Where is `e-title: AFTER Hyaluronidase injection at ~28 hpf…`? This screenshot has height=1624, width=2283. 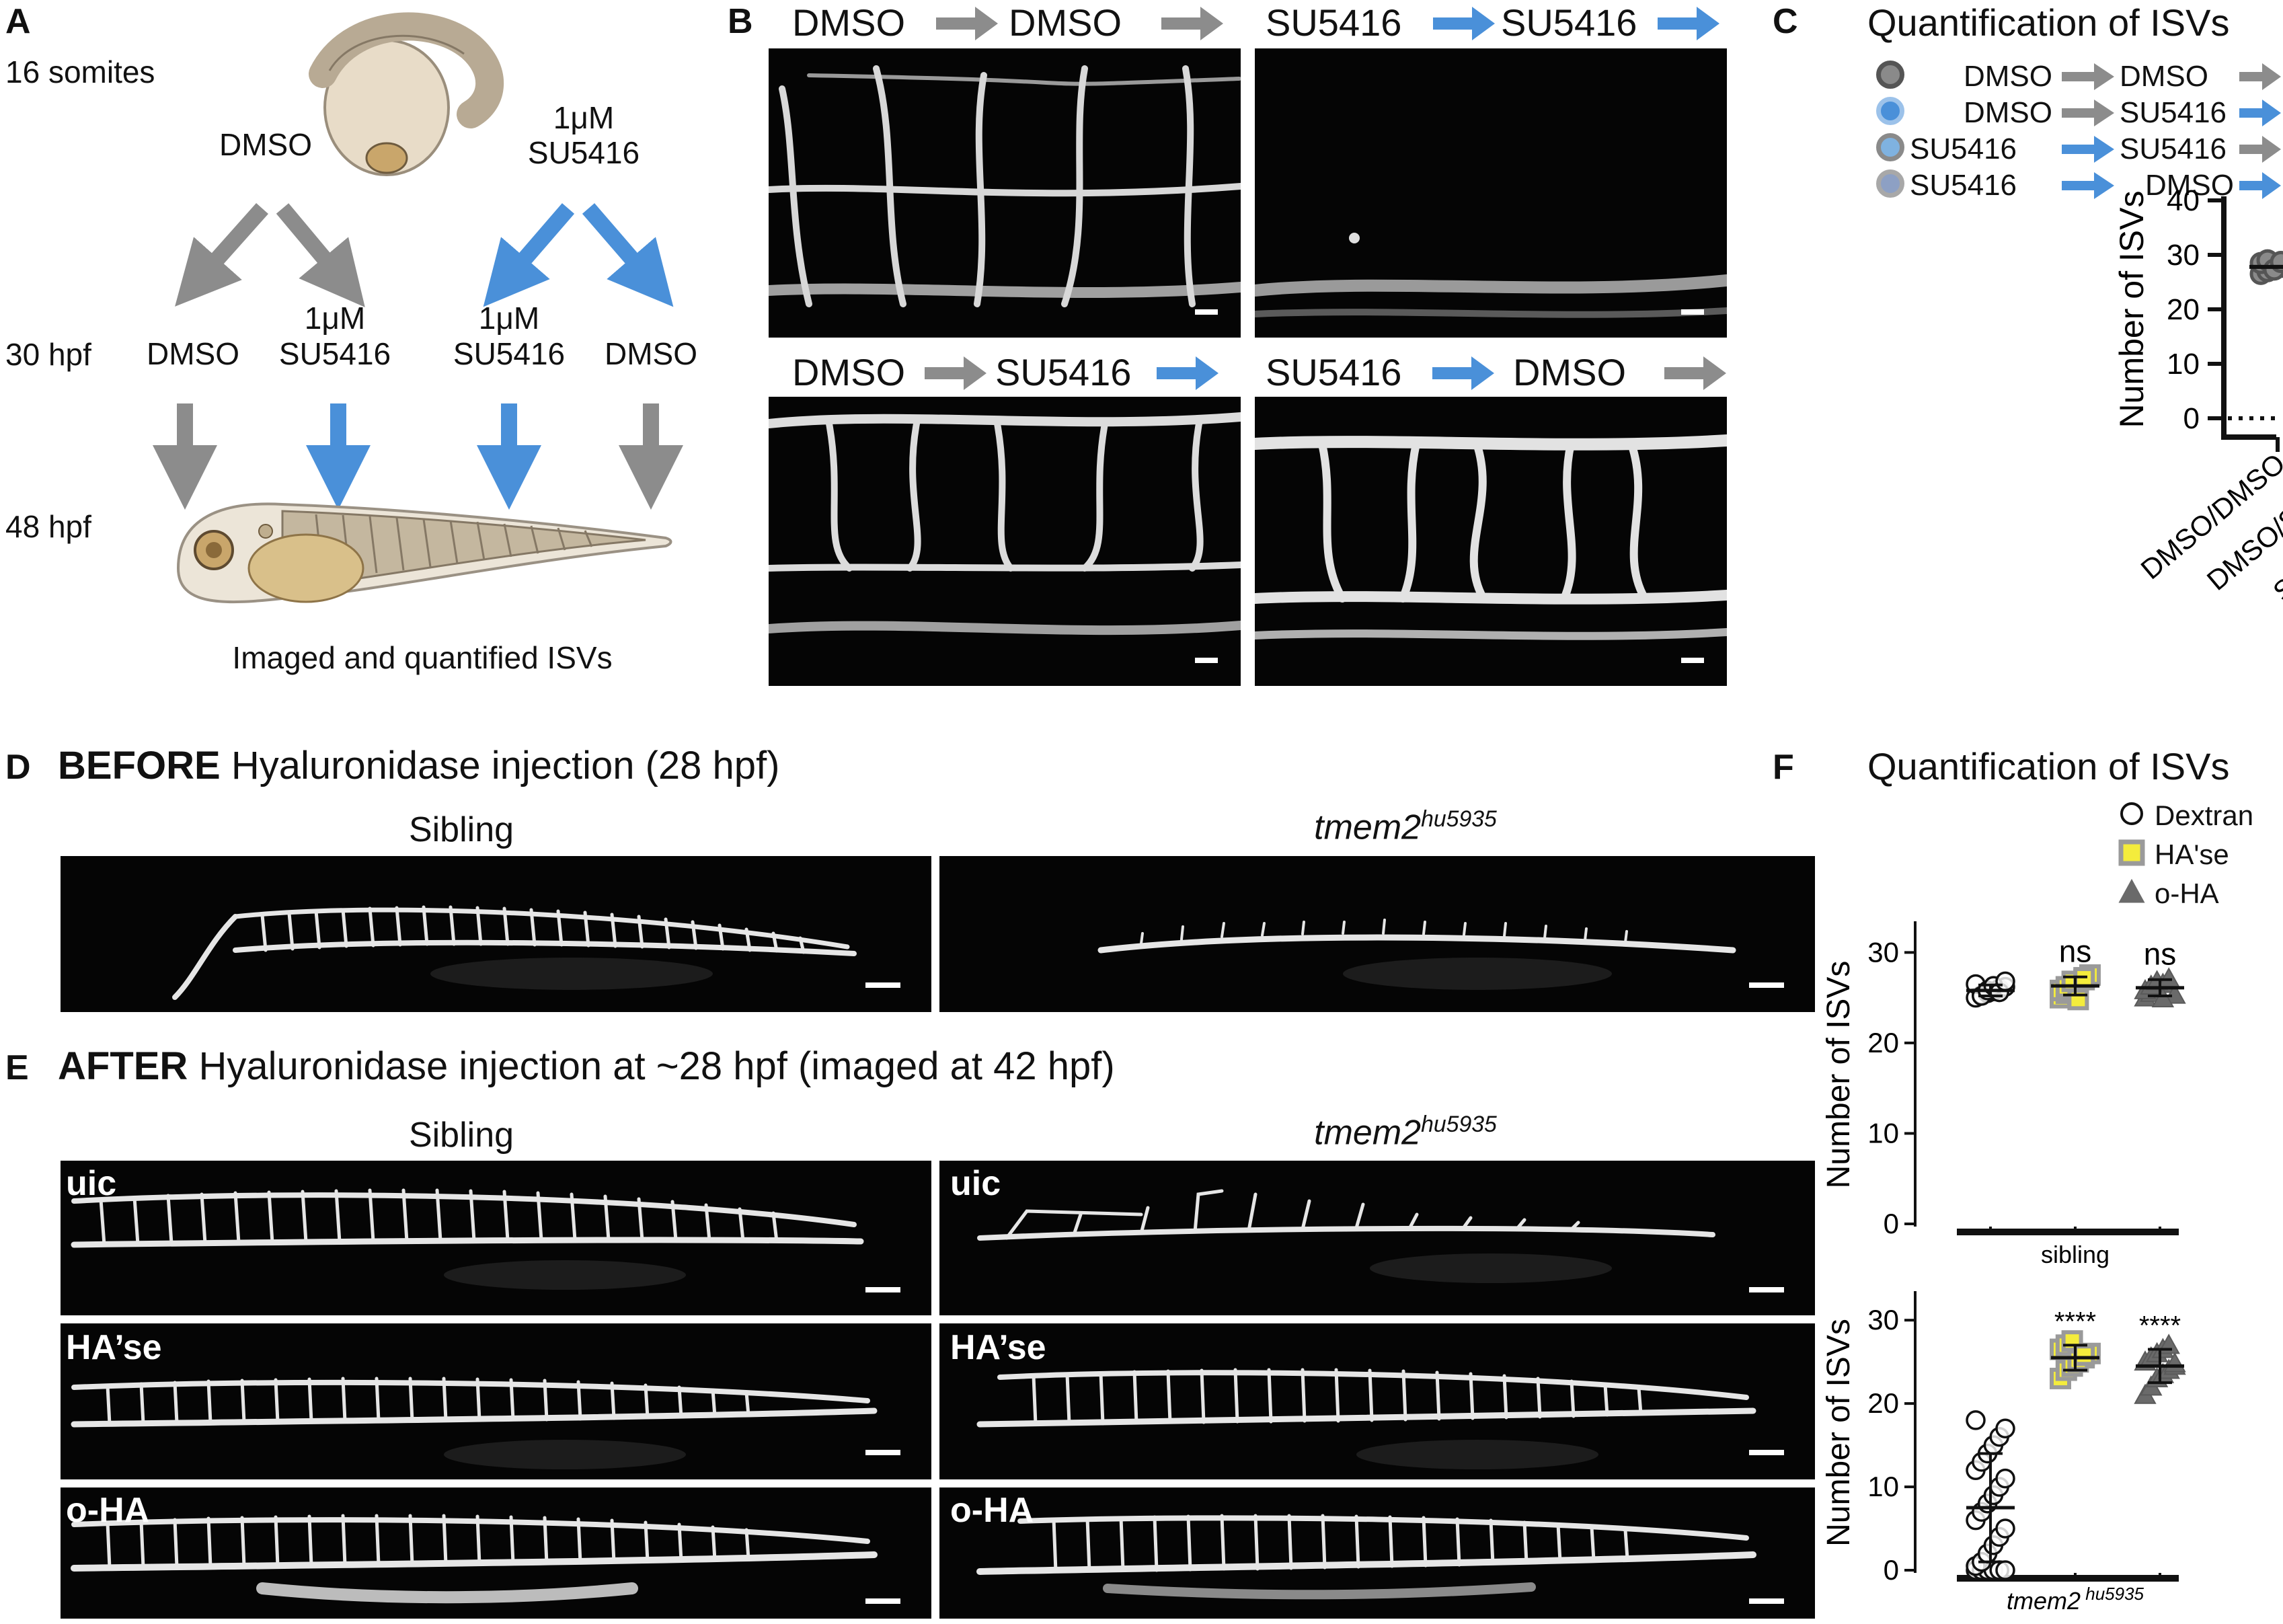 e-title: AFTER Hyaluronidase injection at ~28 hpf… is located at coordinates (587, 1066).